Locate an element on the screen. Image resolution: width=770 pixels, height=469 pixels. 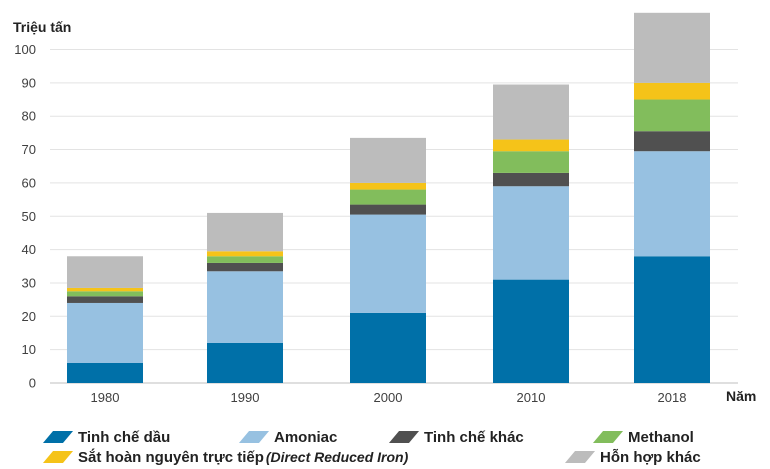
legend-item-tinh-che-khac: Tinh chế khác is located at coordinates (456, 437).